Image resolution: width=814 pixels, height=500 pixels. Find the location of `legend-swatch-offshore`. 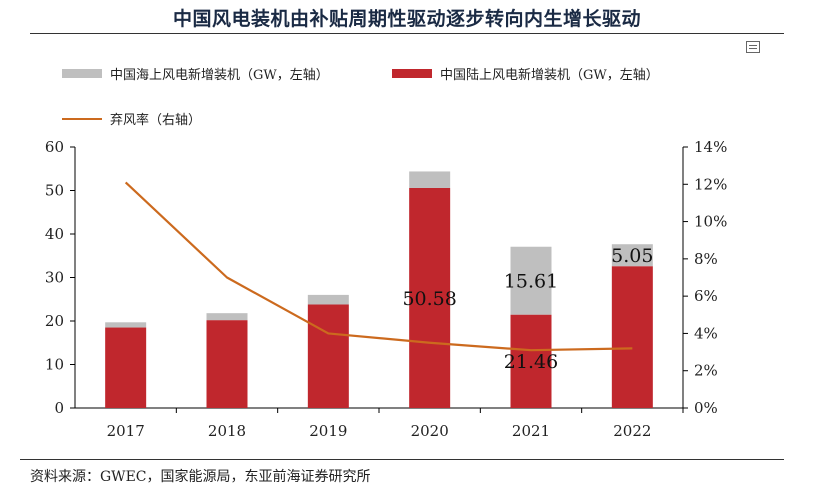

legend-swatch-offshore is located at coordinates (82, 73).